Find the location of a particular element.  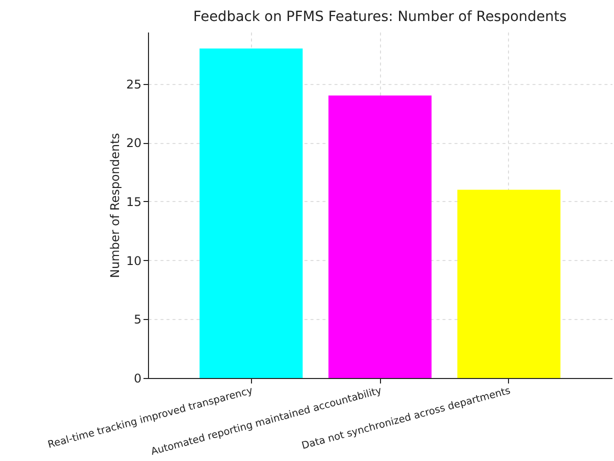

y-tick-label: 0 is located at coordinates (138, 379).